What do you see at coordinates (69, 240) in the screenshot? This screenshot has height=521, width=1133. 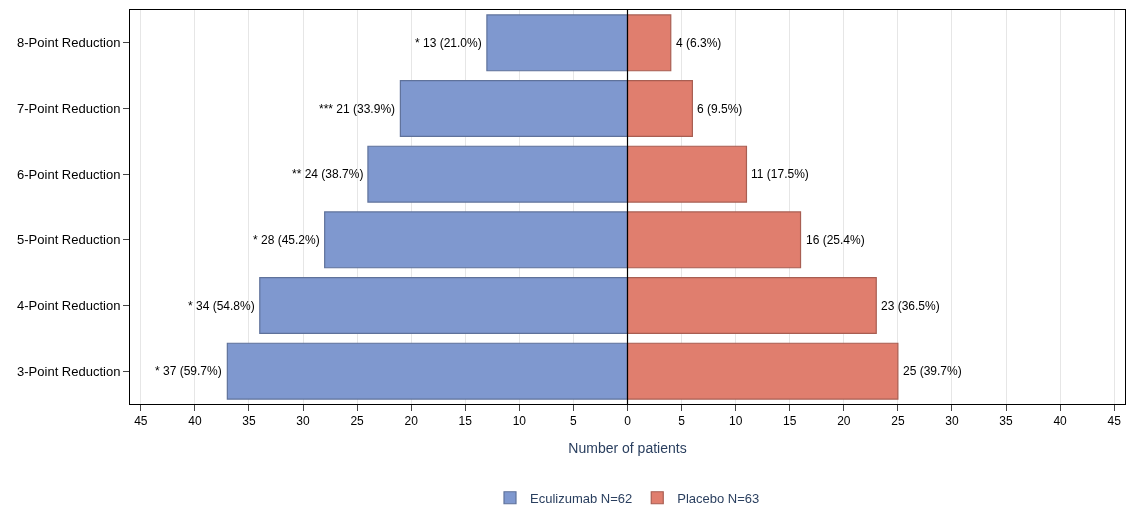 I see `y-tick-label: 5-Point Reduction` at bounding box center [69, 240].